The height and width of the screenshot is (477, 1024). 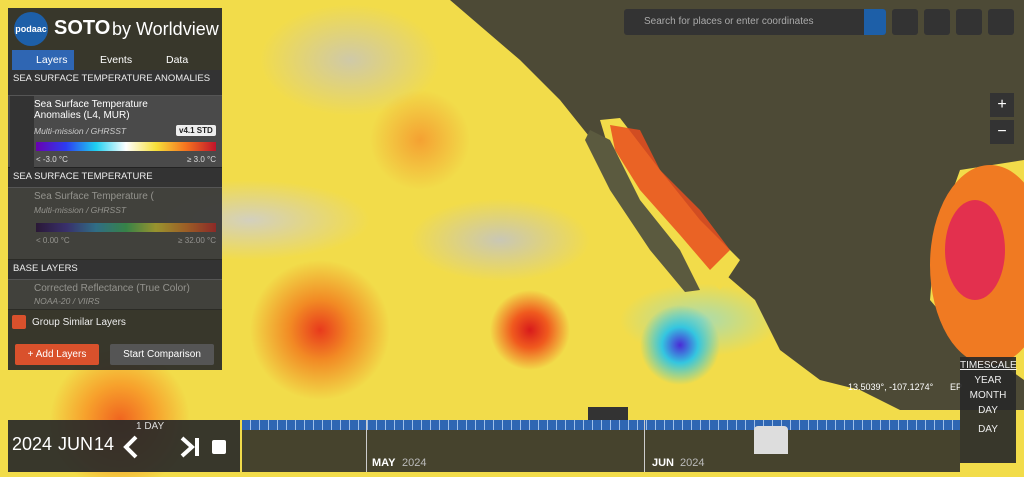 What do you see at coordinates (1002, 105) in the screenshot?
I see `zoom-in: +` at bounding box center [1002, 105].